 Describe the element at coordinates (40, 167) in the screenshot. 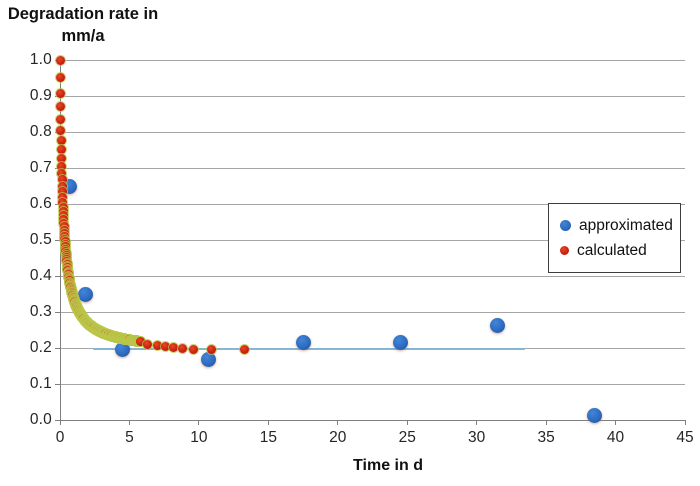

I see `y-tick-label: 0.7` at that location.